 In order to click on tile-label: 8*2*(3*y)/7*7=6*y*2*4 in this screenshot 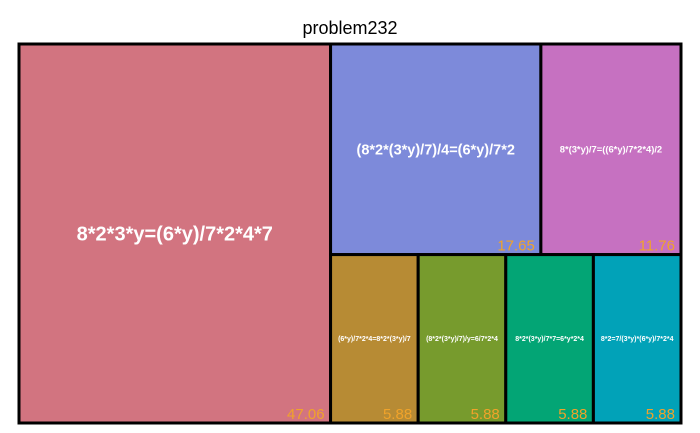, I will do `click(549, 339)`.